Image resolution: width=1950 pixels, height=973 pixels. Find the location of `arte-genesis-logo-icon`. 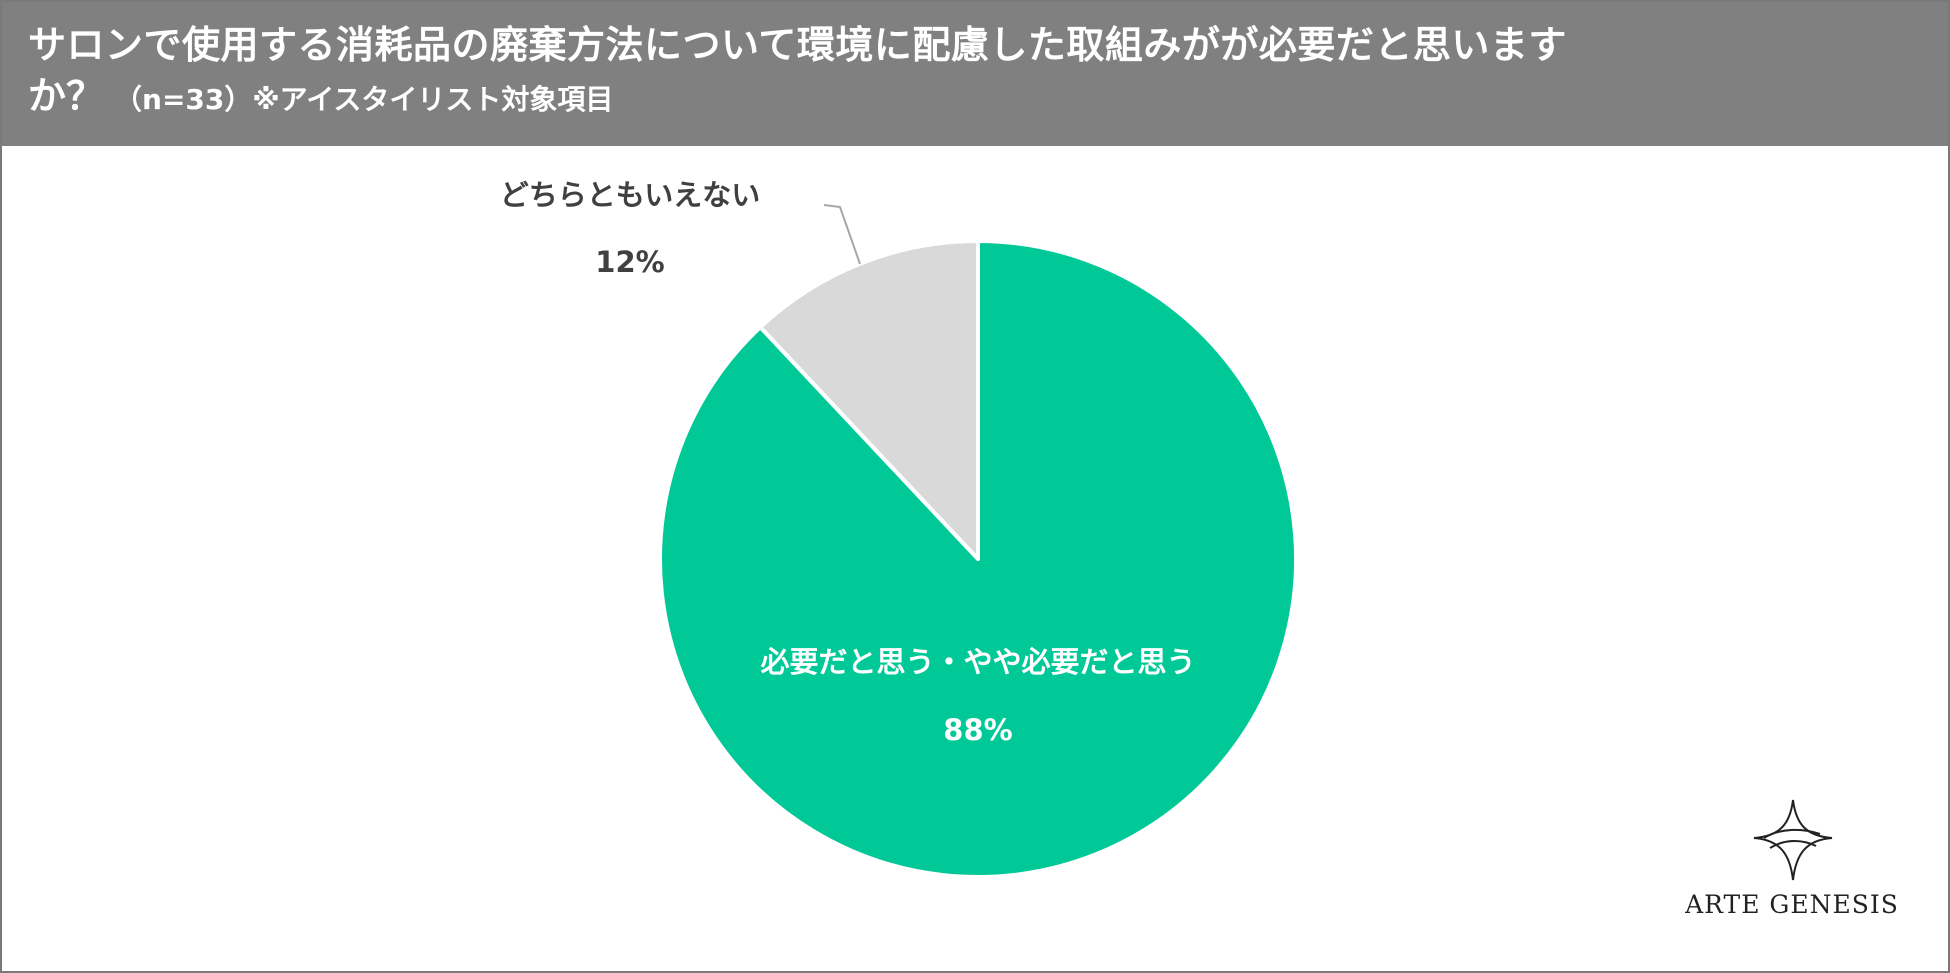

arte-genesis-logo-icon is located at coordinates (1793, 840).